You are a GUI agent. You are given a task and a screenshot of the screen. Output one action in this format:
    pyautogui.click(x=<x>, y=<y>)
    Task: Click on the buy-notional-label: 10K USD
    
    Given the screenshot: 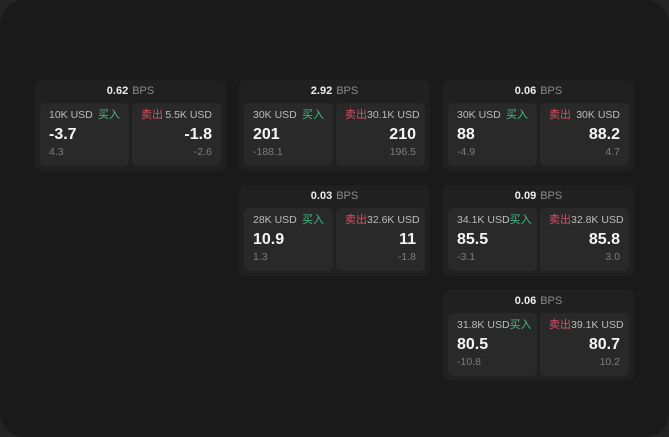 What is the action you would take?
    pyautogui.click(x=71, y=115)
    